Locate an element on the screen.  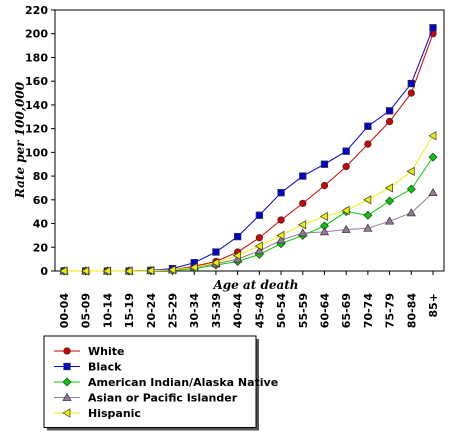
legend-label: White is located at coordinates (106, 351).